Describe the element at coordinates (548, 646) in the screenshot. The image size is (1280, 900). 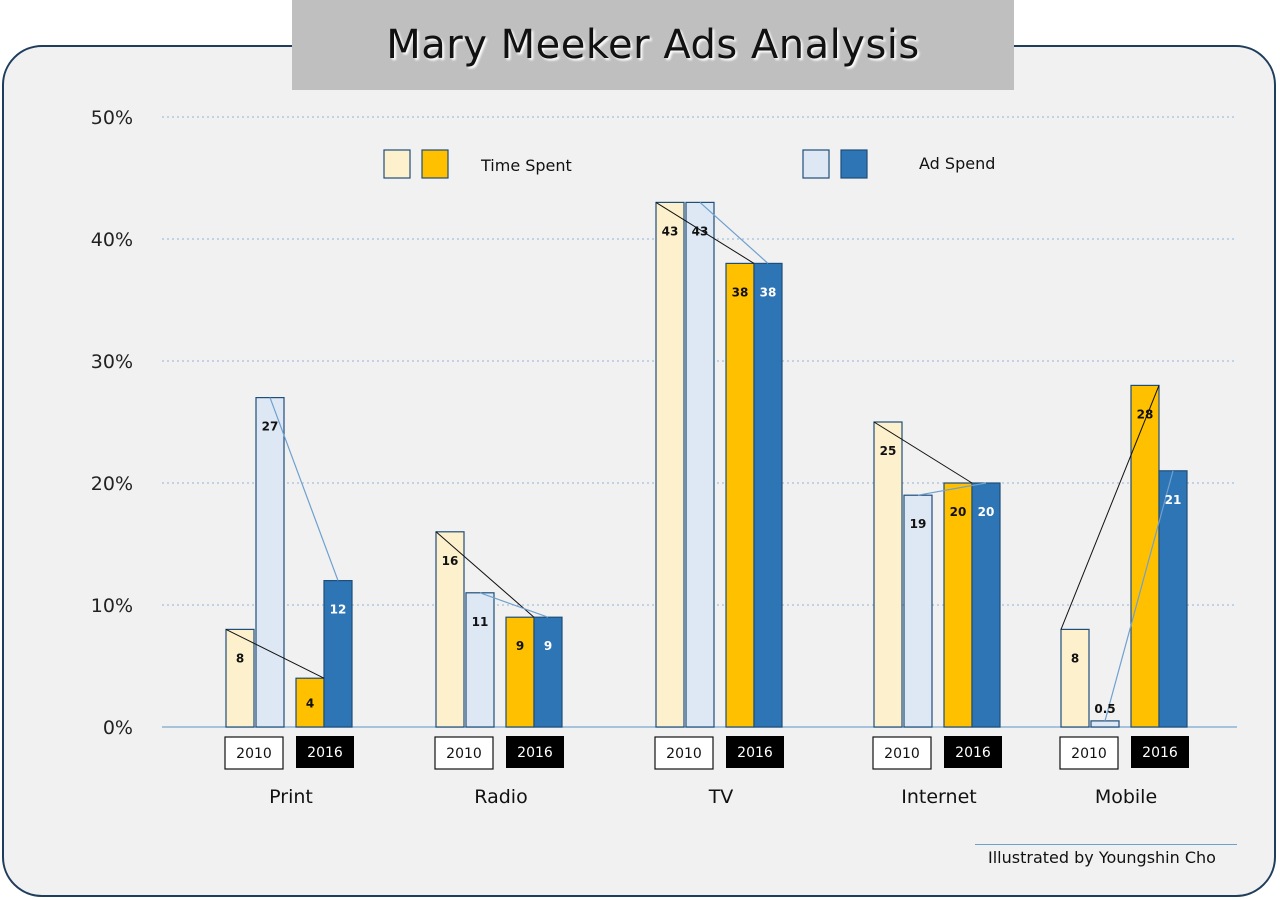
I see `data-label-ad-2016: 9` at that location.